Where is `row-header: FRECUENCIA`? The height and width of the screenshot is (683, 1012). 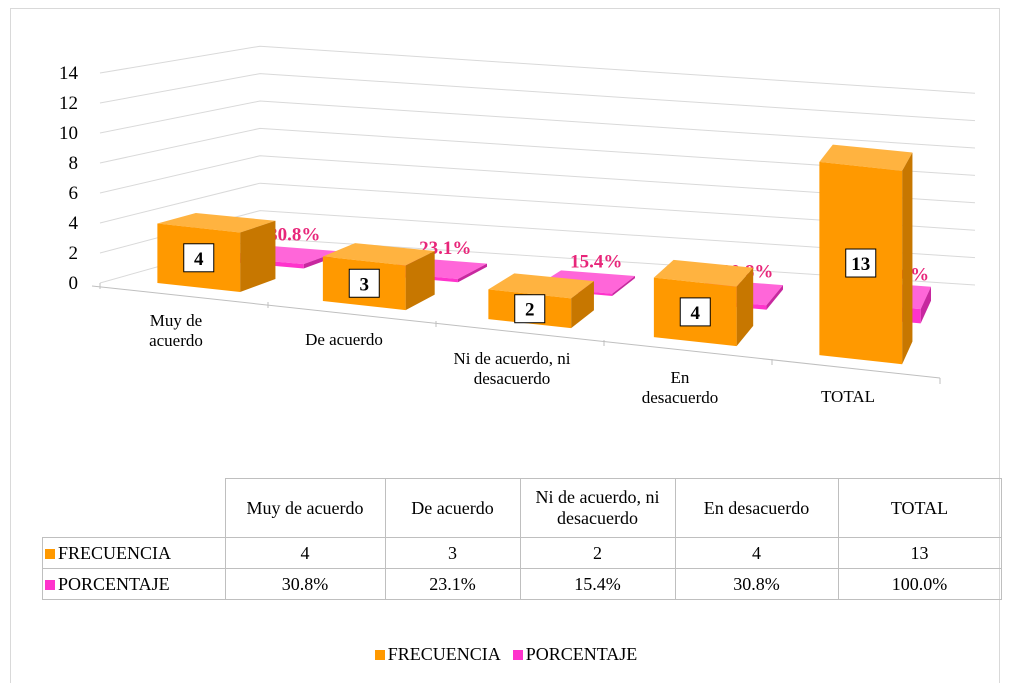
row-header: FRECUENCIA is located at coordinates (134, 553).